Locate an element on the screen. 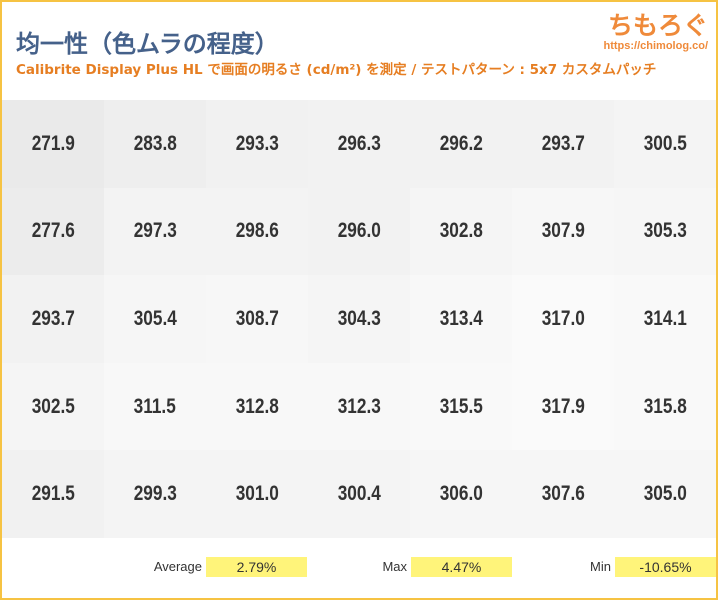  stats-row: Average 2.79% Max 4.47% Min -10.65% is located at coordinates (359, 567).